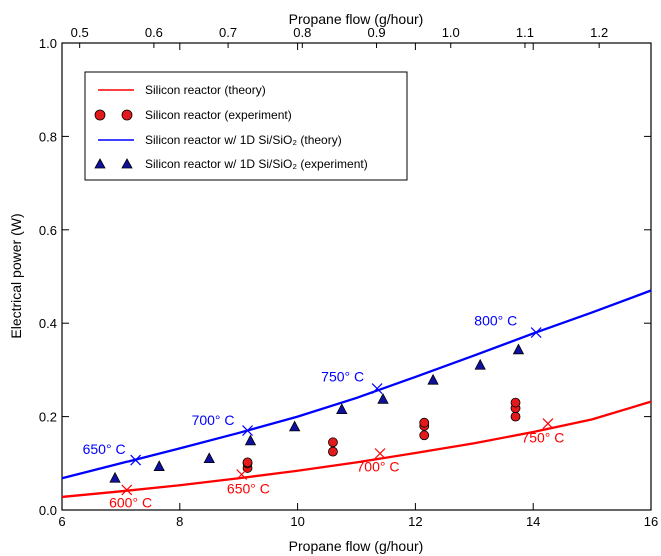 The height and width of the screenshot is (556, 661). I want to click on x2-tick-label: 0.6, so click(154, 32).